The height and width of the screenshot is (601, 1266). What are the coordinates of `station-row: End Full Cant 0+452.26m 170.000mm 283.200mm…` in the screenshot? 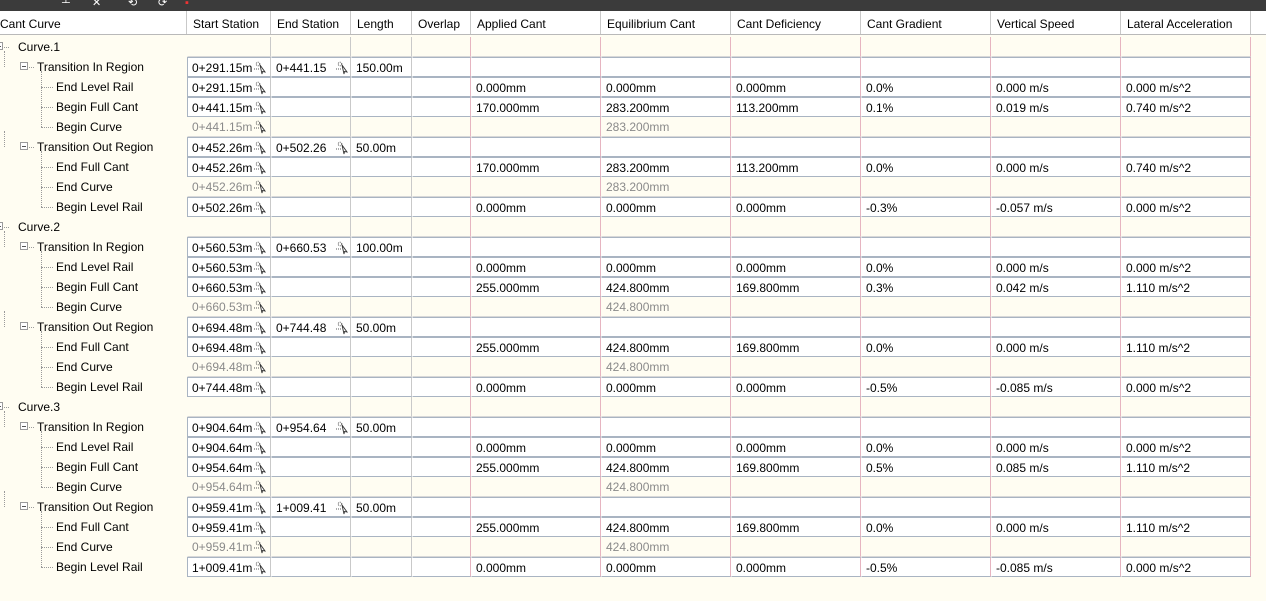 It's located at (633, 167).